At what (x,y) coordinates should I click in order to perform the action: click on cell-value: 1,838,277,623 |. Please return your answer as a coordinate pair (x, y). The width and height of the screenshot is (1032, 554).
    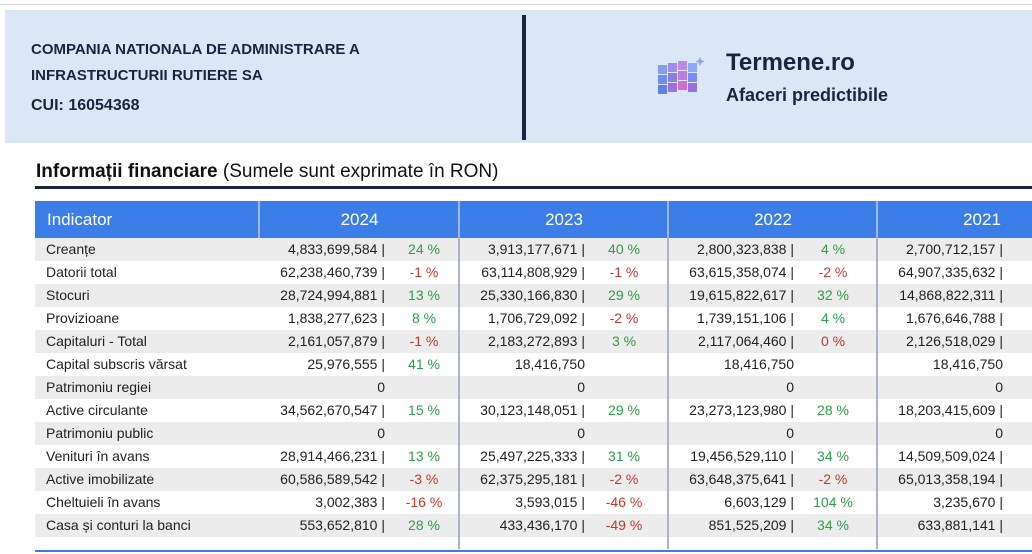
    Looking at the image, I should click on (336, 318).